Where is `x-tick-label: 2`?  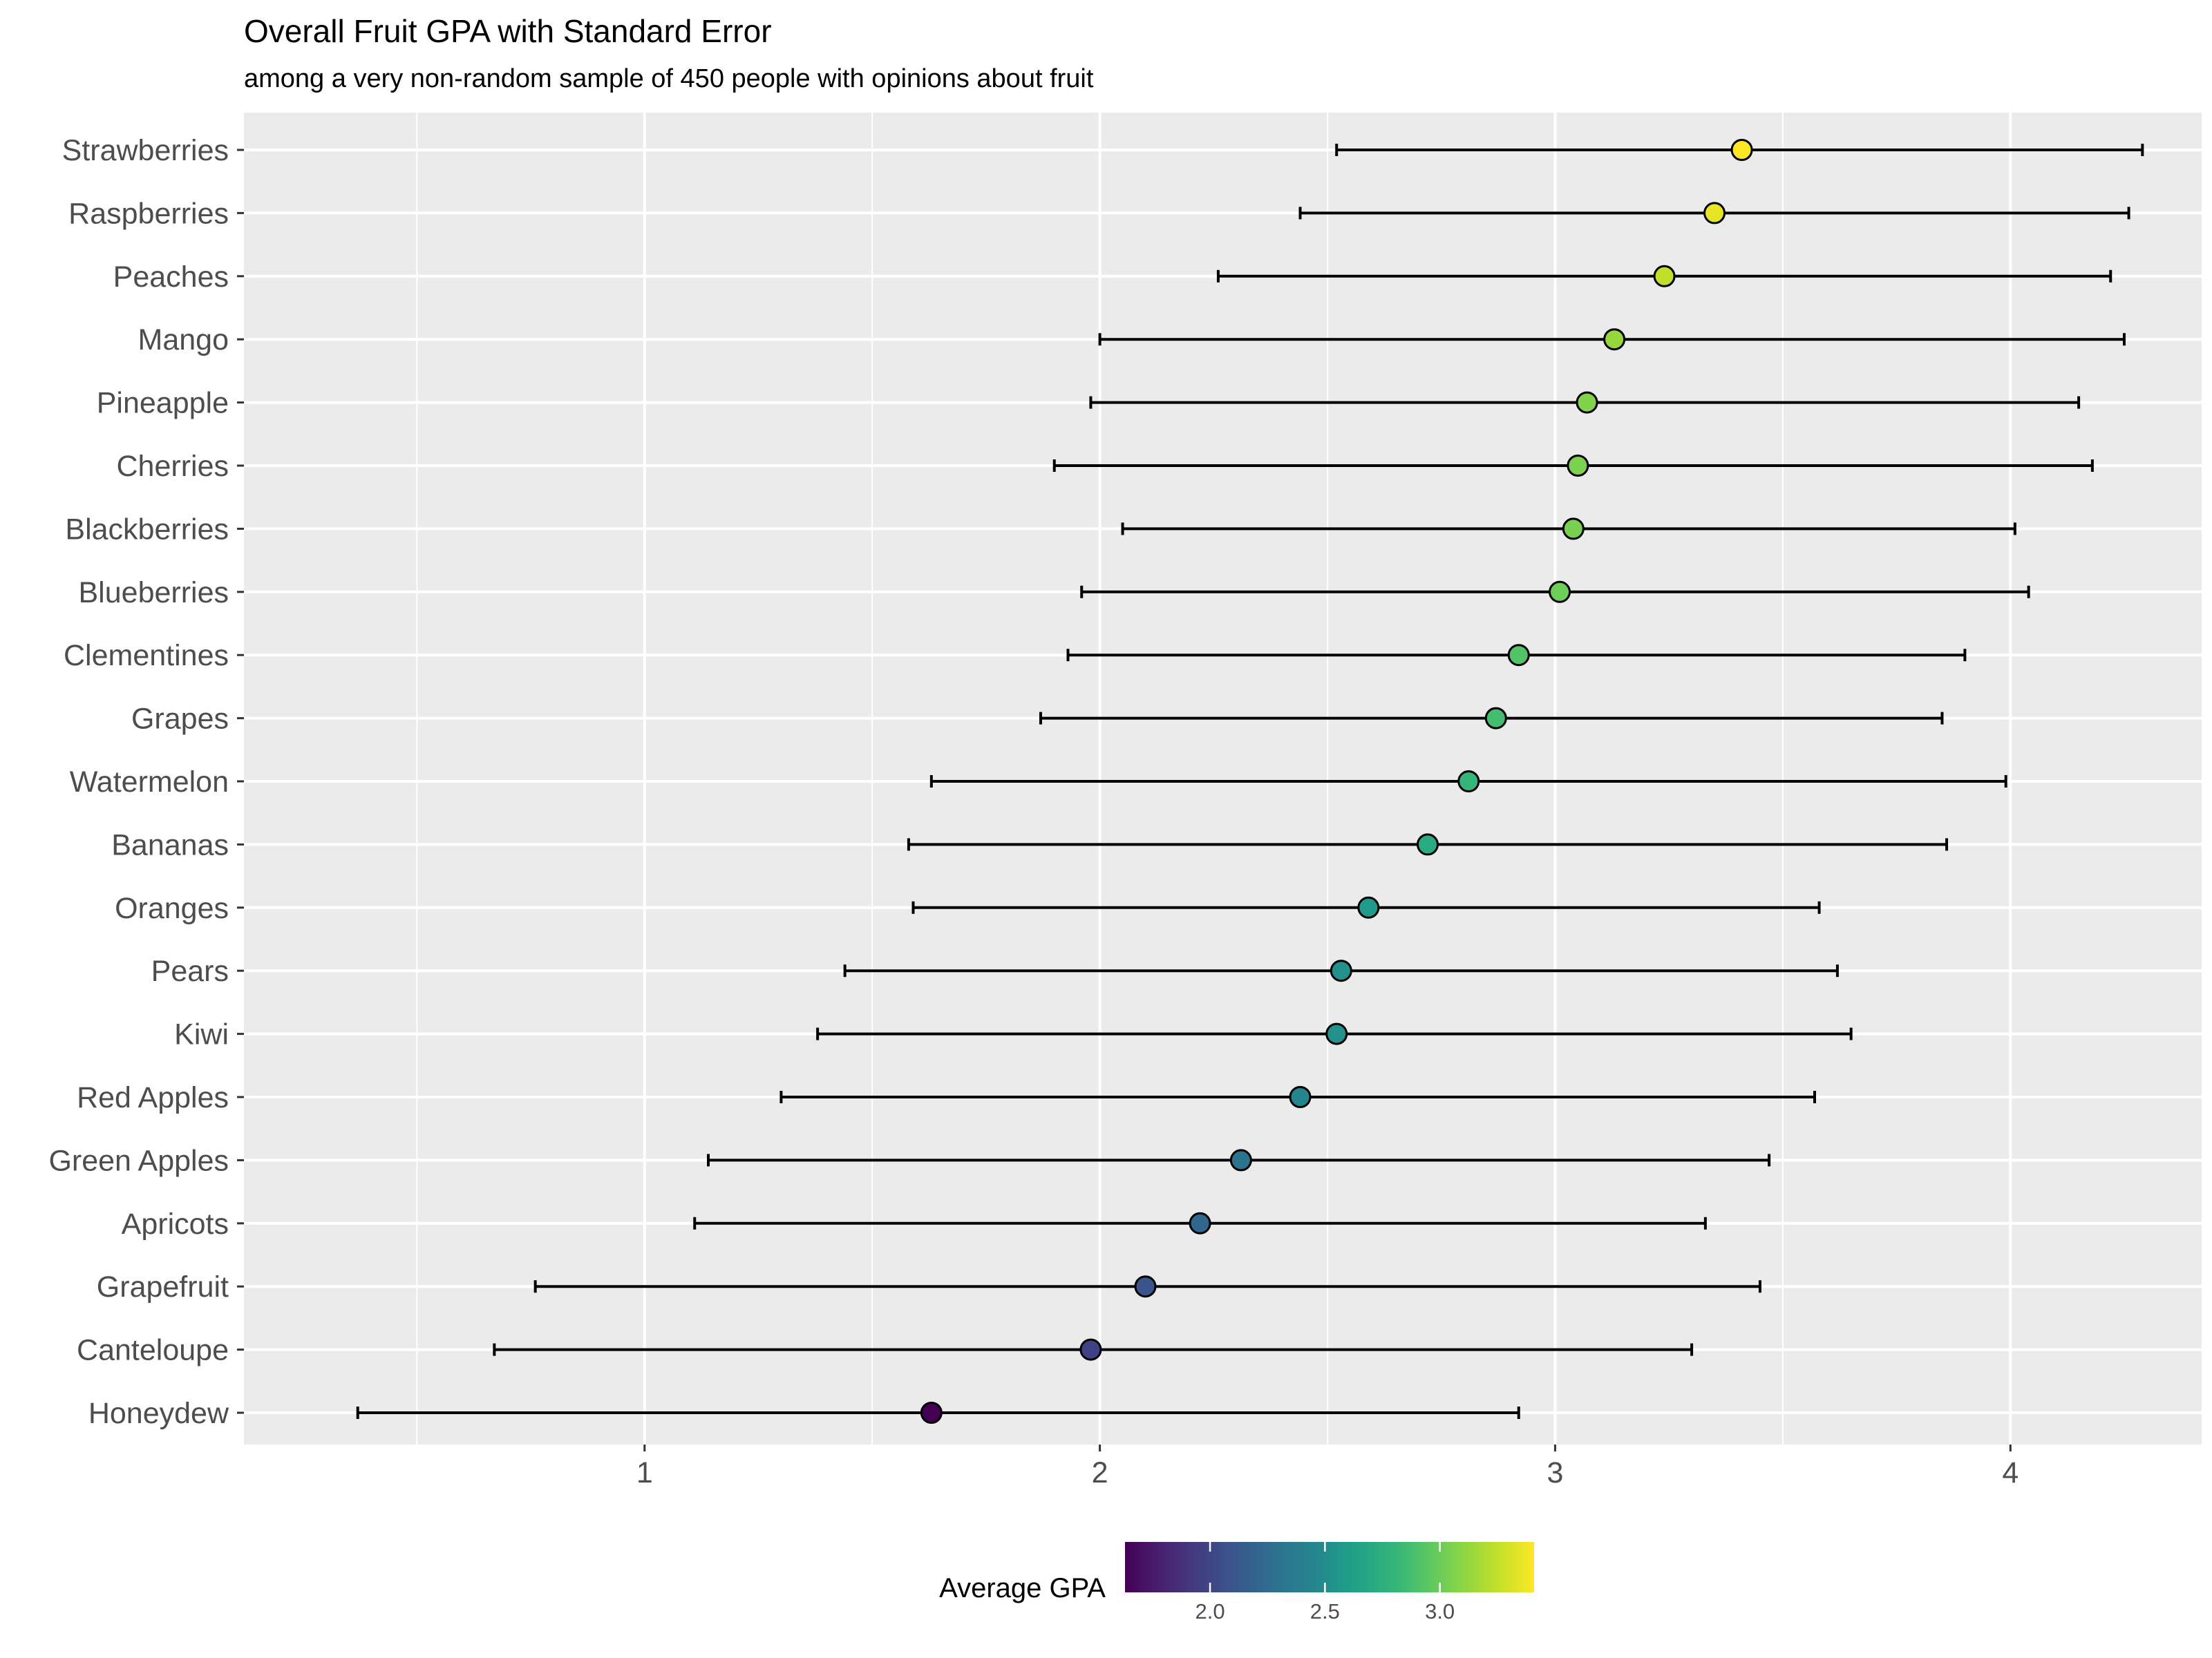
x-tick-label: 2 is located at coordinates (1100, 1472).